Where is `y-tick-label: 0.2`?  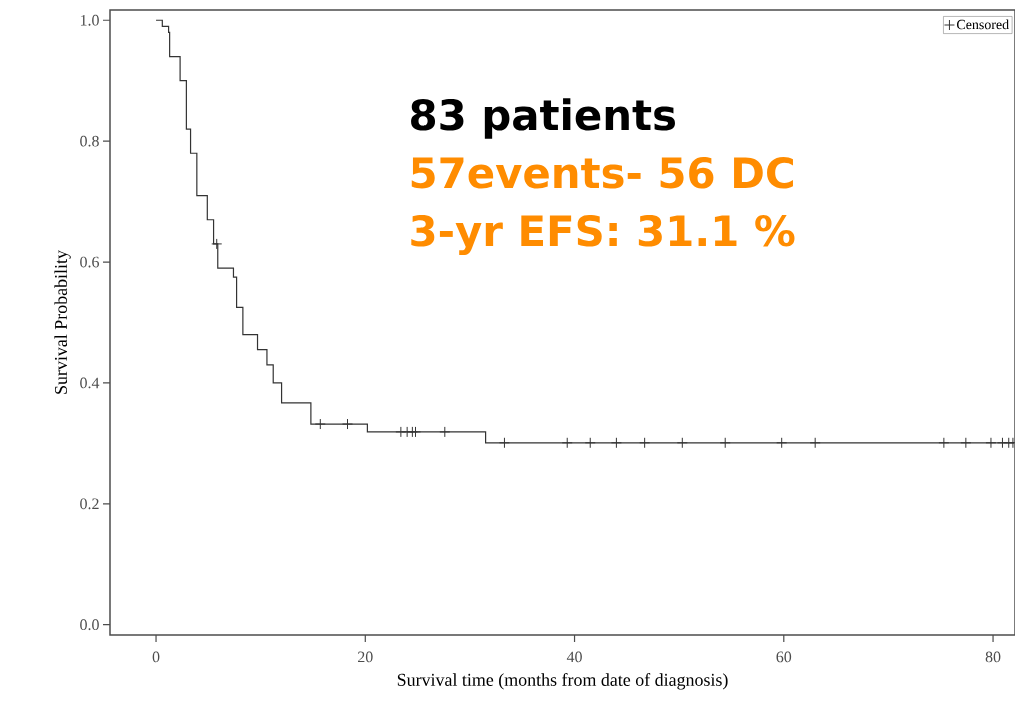
y-tick-label: 0.2 is located at coordinates (89, 504).